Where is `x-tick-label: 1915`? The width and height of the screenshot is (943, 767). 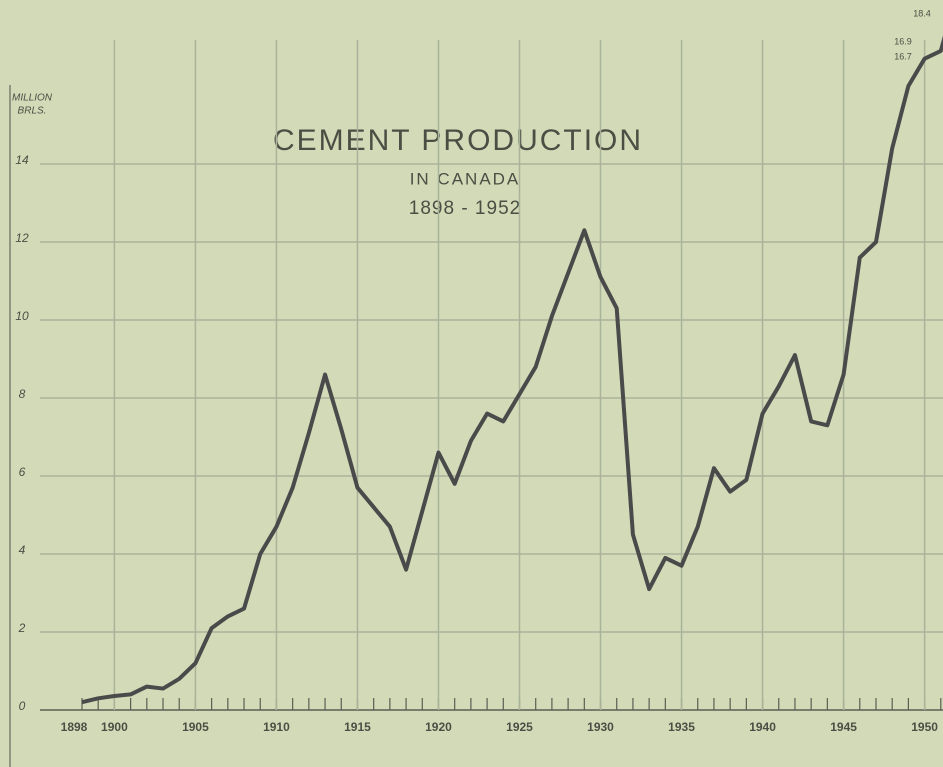
x-tick-label: 1915 is located at coordinates (357, 727).